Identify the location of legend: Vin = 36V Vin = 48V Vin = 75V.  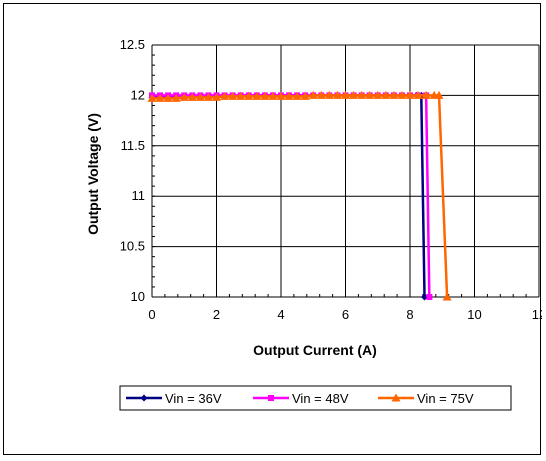
(315, 398).